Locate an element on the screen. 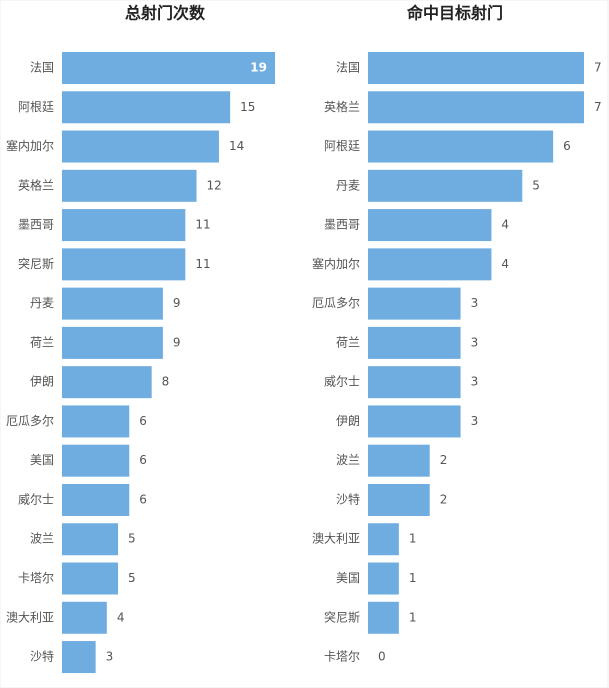 The image size is (609, 688). chart-title: 命中目标射门 is located at coordinates (454, 13).